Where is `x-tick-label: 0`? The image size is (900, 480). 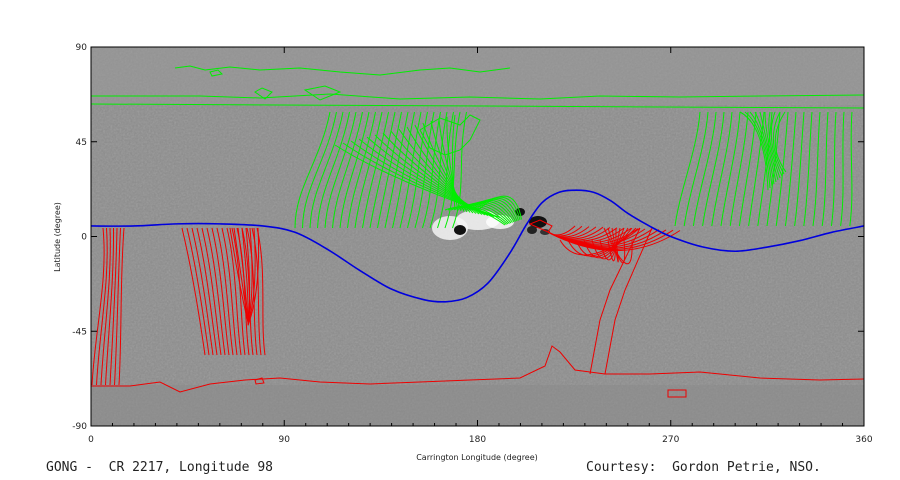 x-tick-label: 0 is located at coordinates (91, 440).